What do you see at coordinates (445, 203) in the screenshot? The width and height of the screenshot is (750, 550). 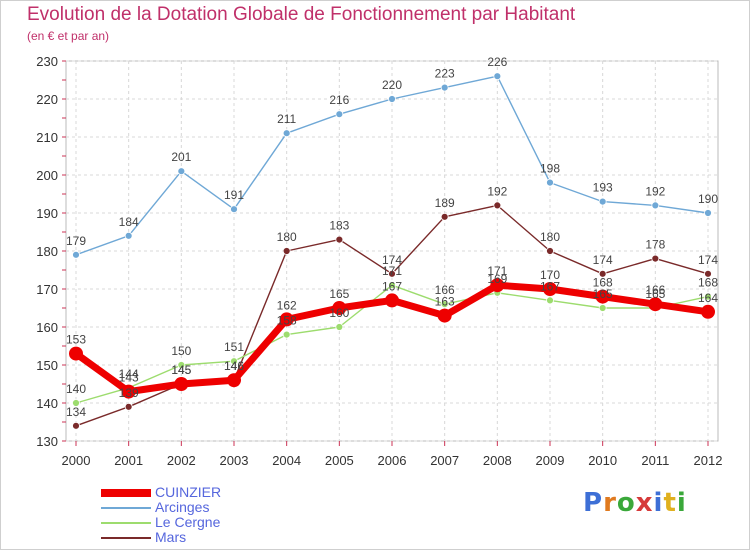 I see `data-label: 189` at bounding box center [445, 203].